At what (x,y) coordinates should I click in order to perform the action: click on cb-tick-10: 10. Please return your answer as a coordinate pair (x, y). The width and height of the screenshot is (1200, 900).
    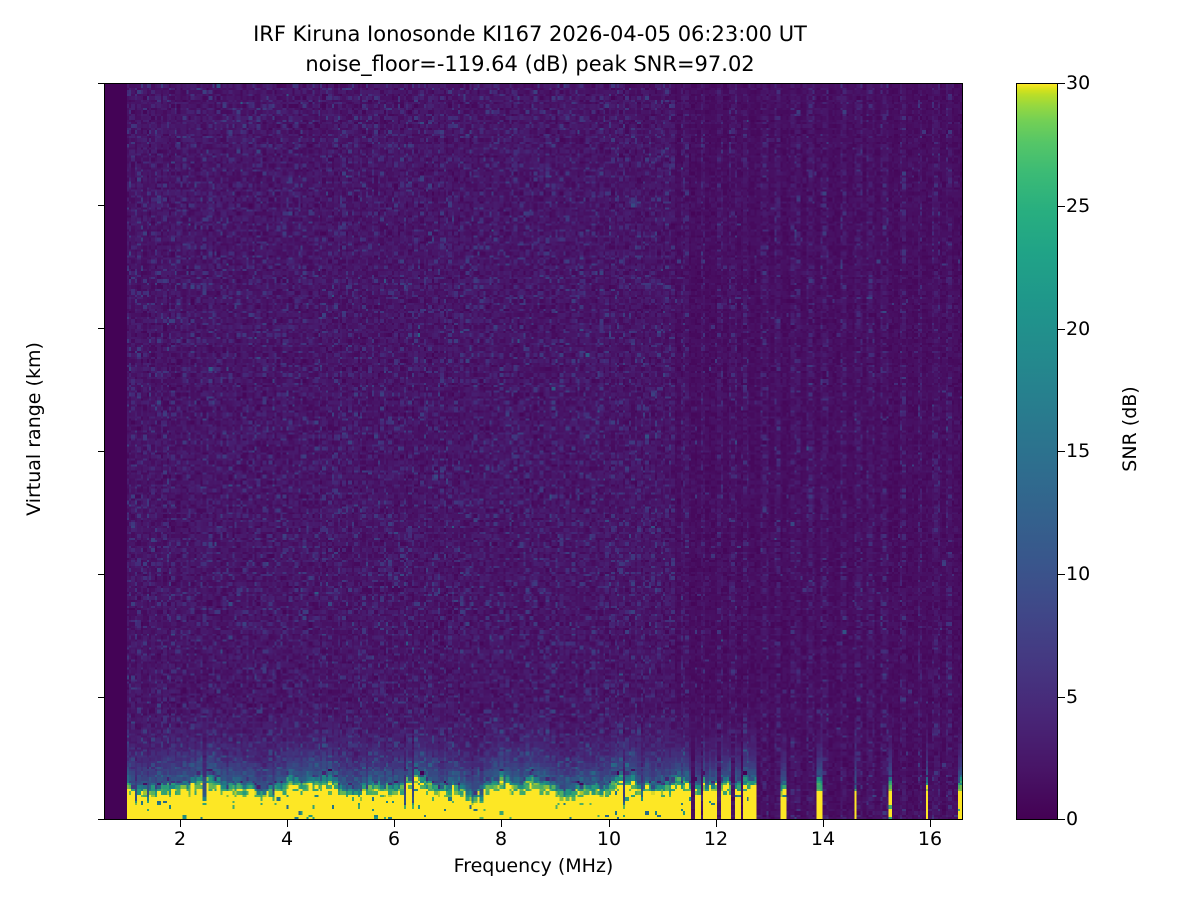
    Looking at the image, I should click on (1078, 574).